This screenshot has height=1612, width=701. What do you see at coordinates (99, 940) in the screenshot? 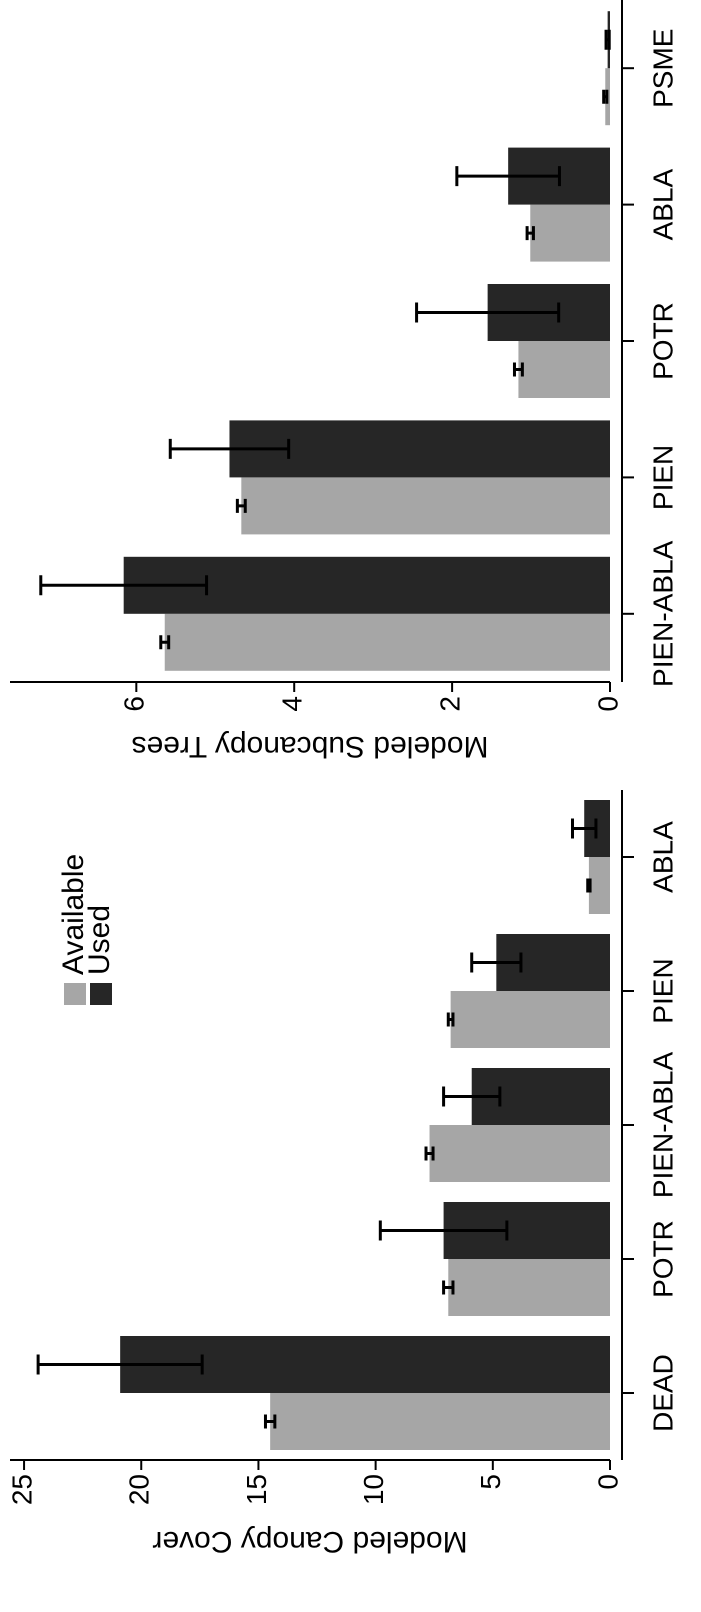
I see `legend-label: Used` at bounding box center [99, 940].